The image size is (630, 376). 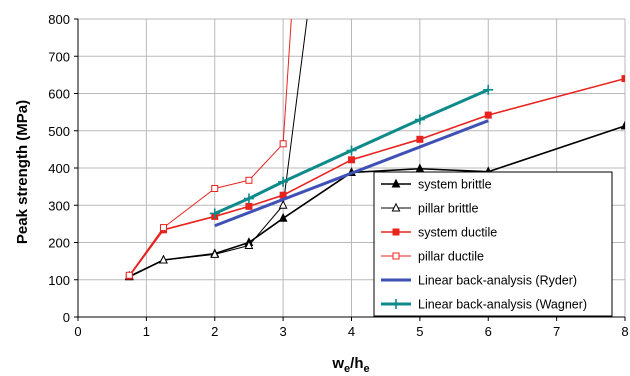 What do you see at coordinates (556, 331) in the screenshot?
I see `x-tick-label: 7` at bounding box center [556, 331].